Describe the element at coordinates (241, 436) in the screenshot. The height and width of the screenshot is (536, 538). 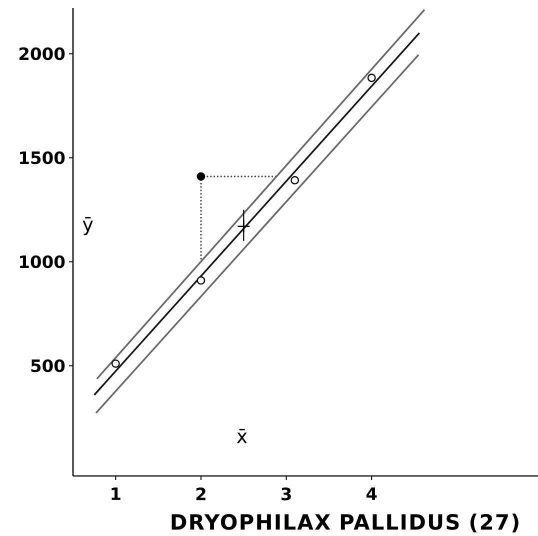
I see `annotation: x̄` at that location.